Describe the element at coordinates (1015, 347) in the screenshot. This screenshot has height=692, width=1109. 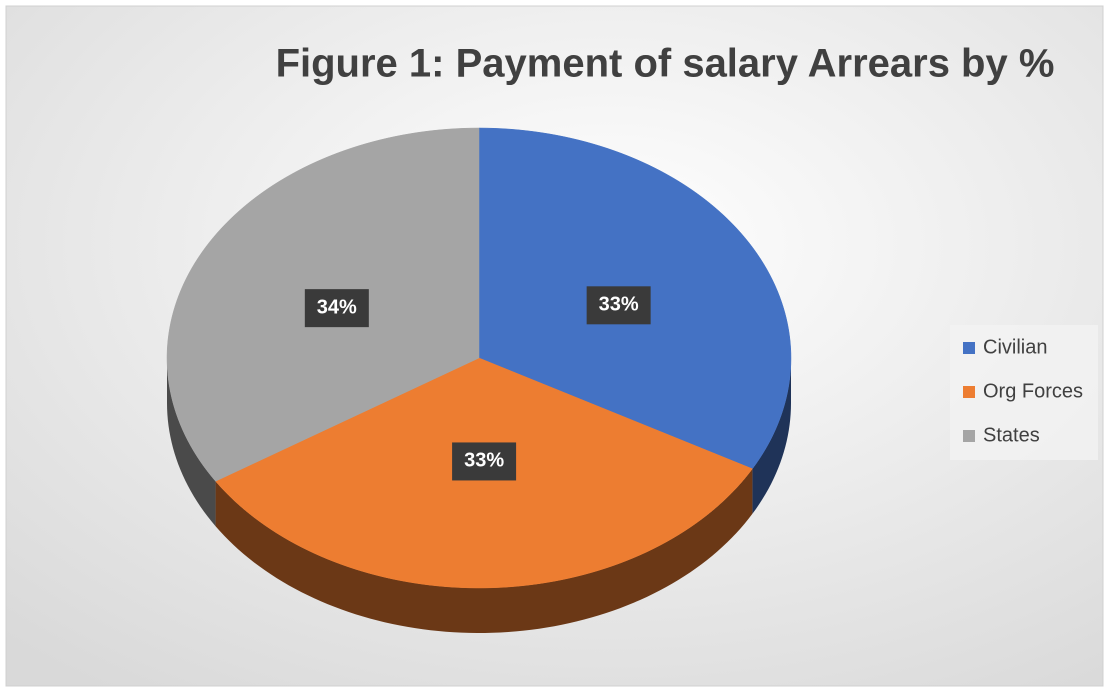
I see `legend-label: Civilian` at that location.